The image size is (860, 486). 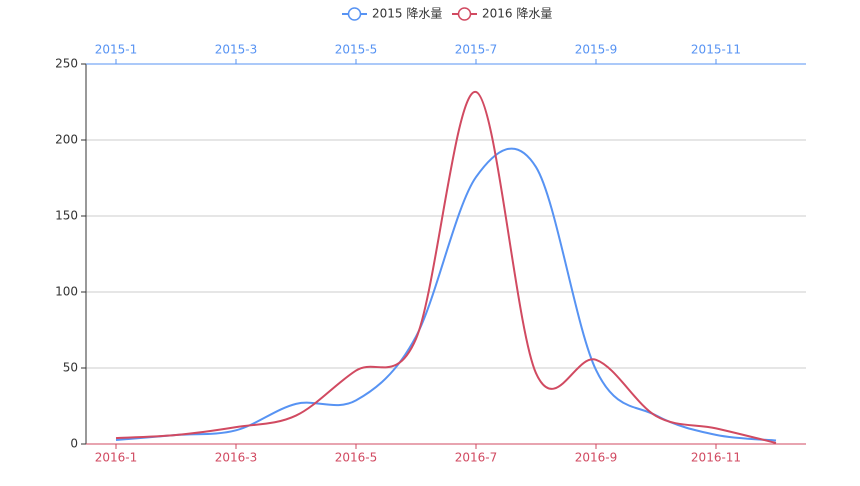 What do you see at coordinates (407, 14) in the screenshot?
I see `legend-label: 2015 降水量` at bounding box center [407, 14].